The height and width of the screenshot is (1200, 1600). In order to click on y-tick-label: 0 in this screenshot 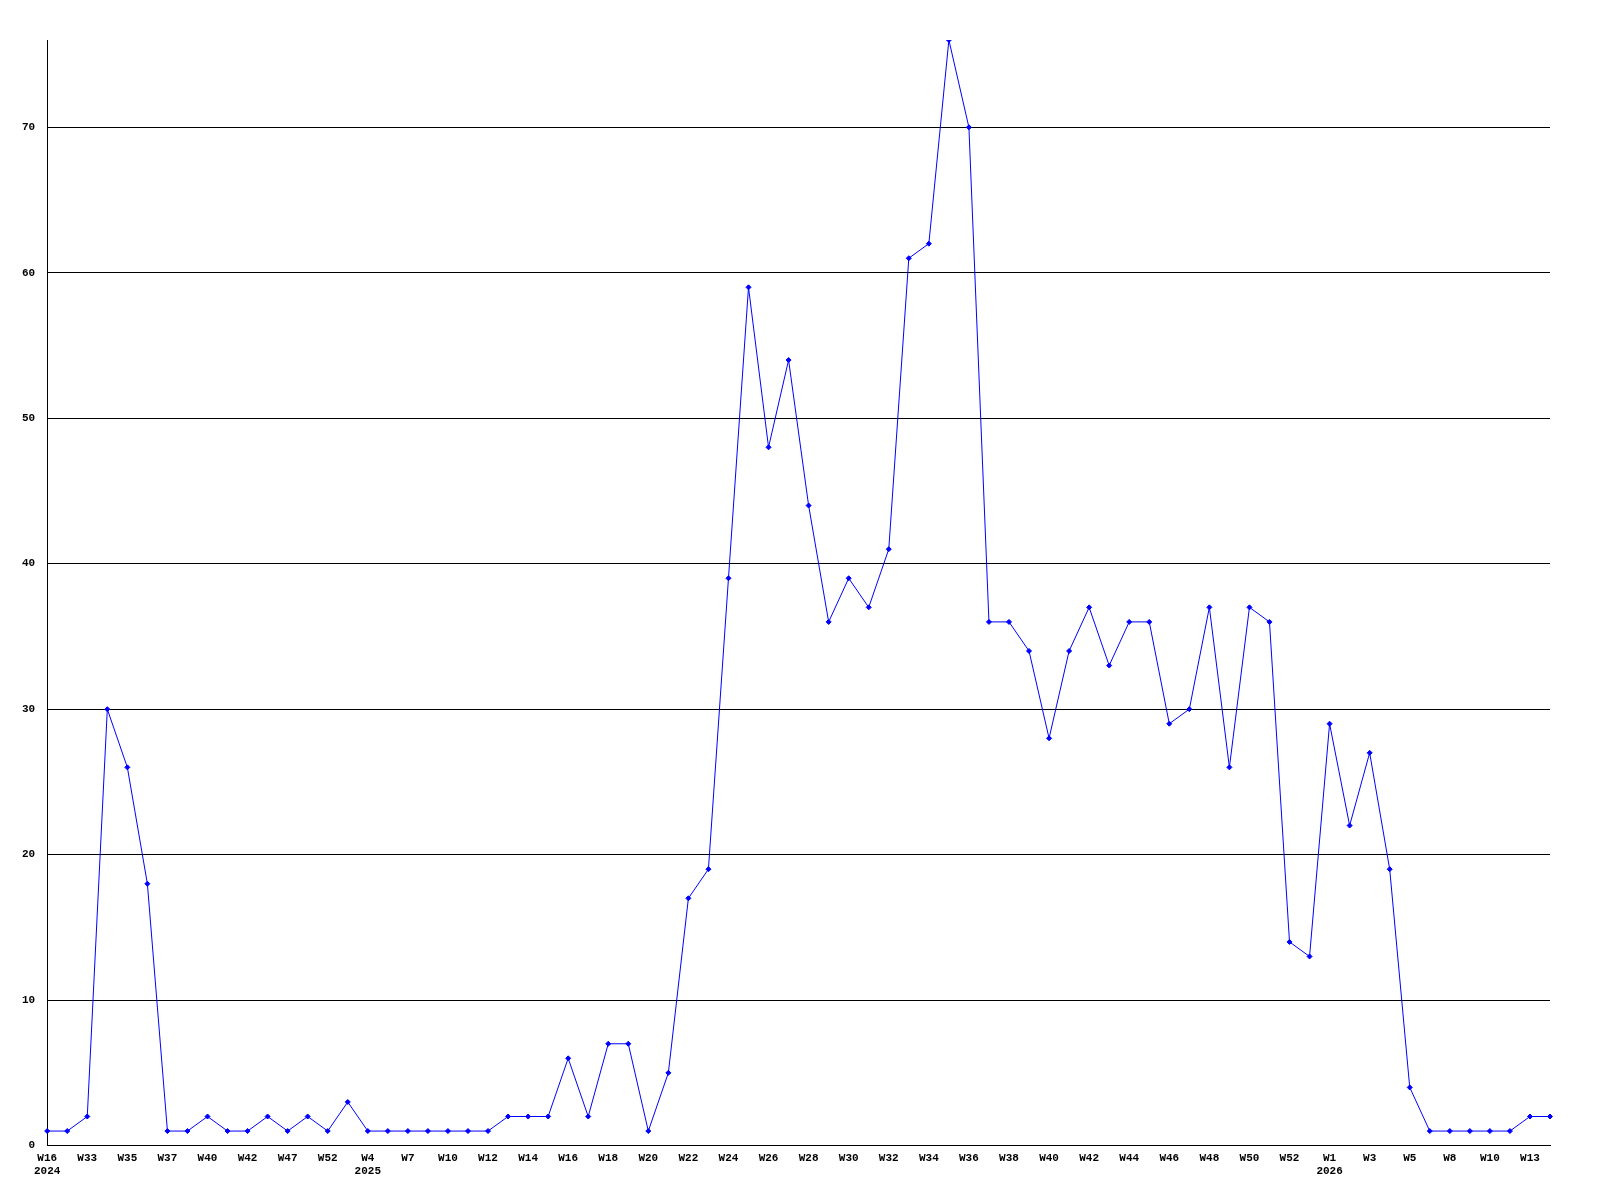, I will do `click(32, 1145)`.